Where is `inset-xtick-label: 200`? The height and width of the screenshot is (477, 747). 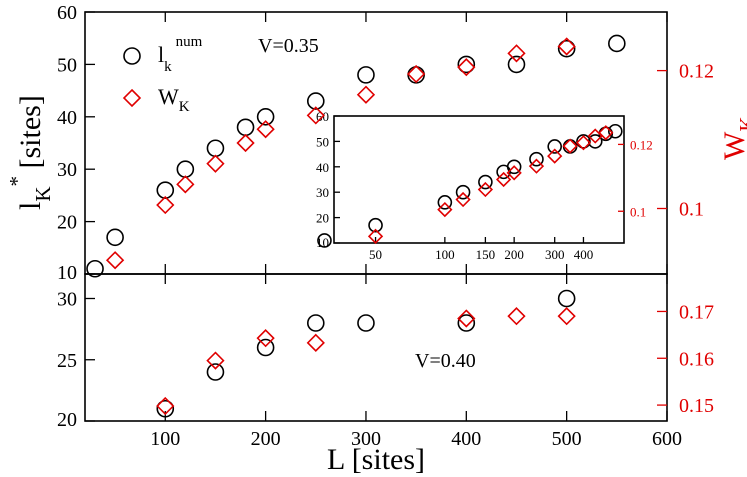 inset-xtick-label: 200 is located at coordinates (514, 254).